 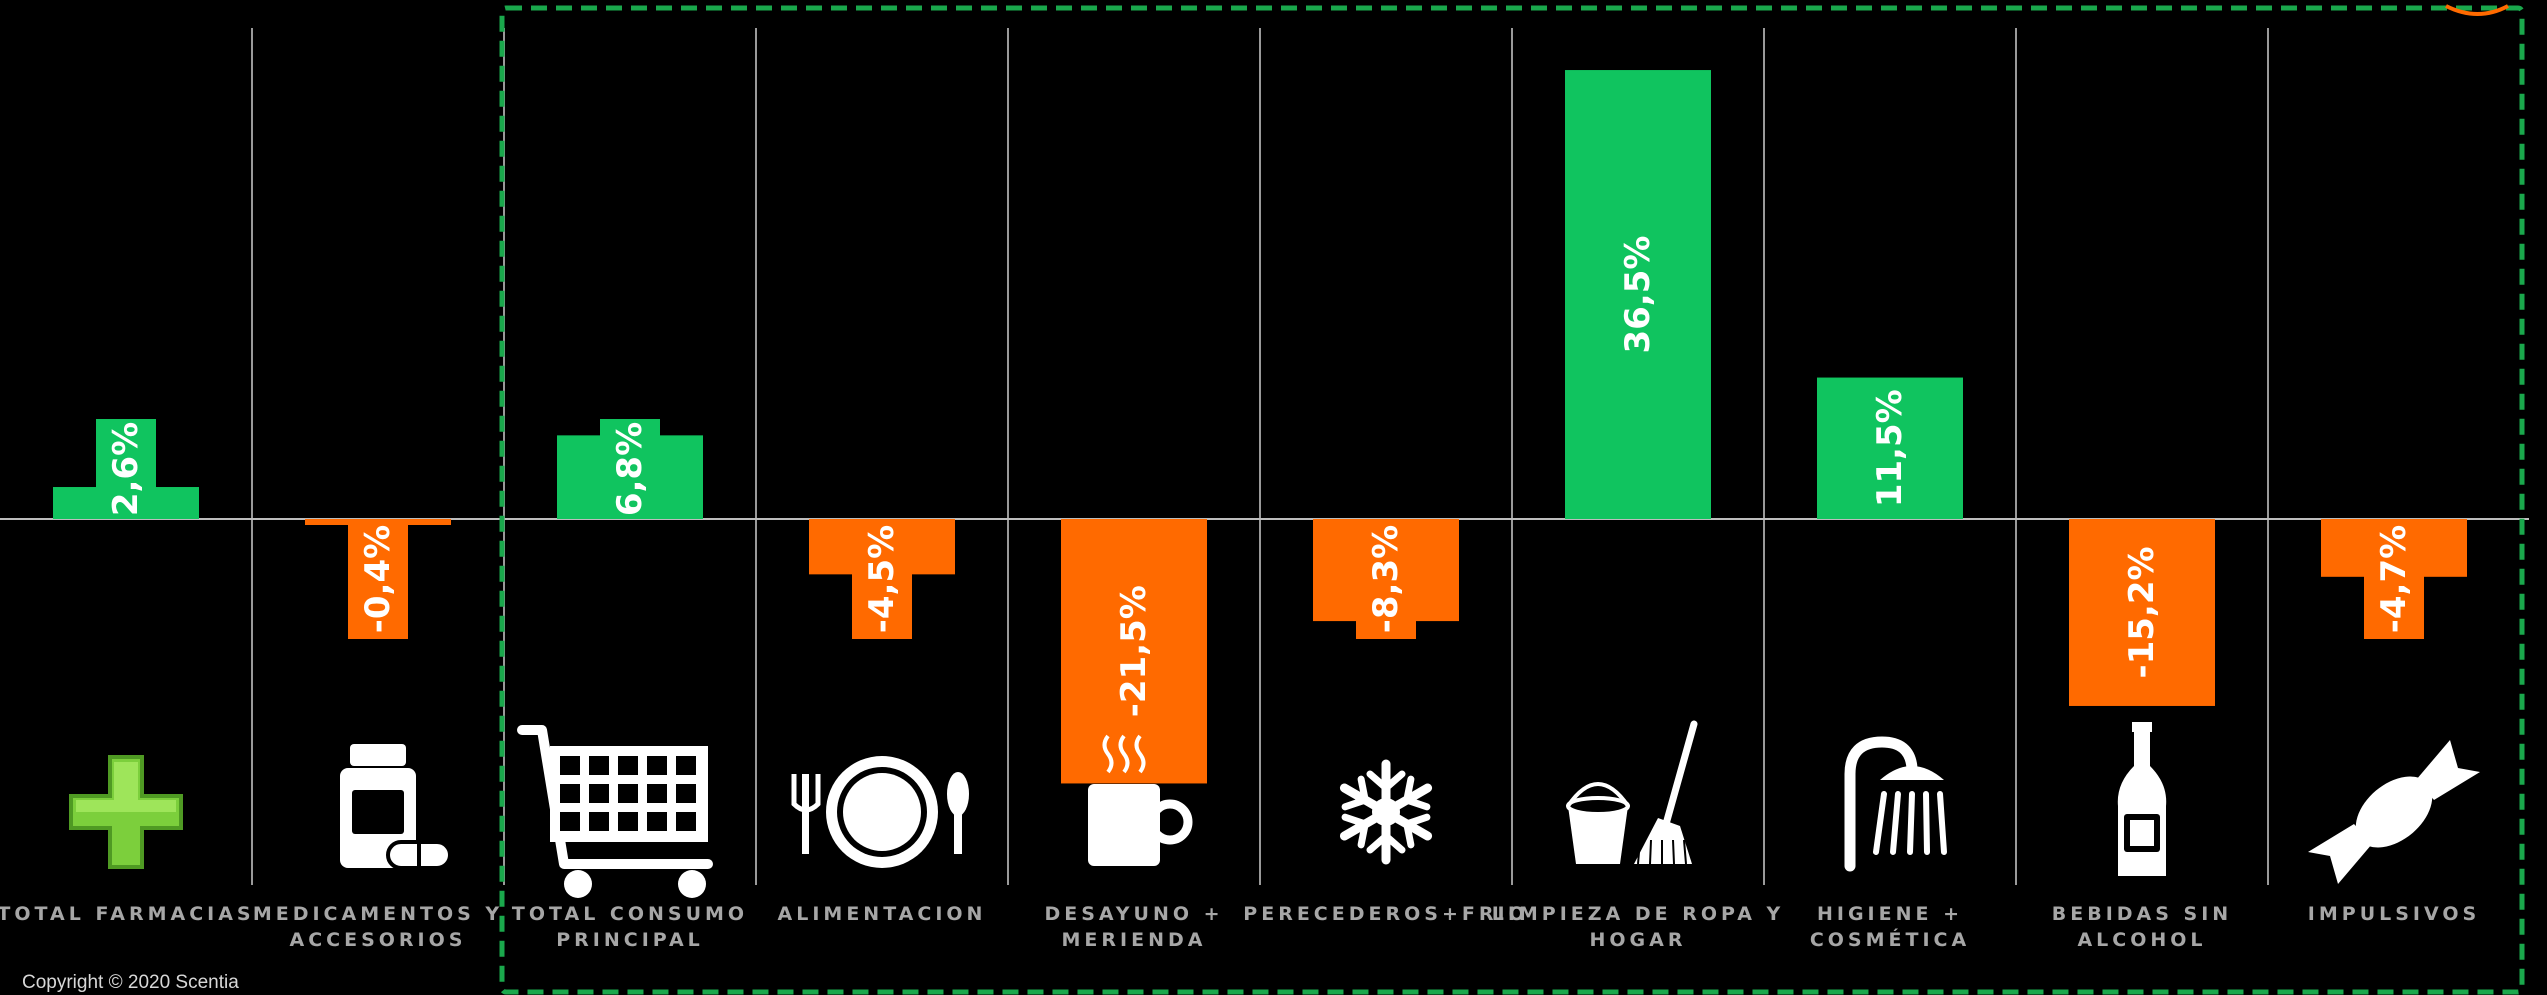 What do you see at coordinates (630, 914) in the screenshot?
I see `category-label: TOTAL CONSUMO` at bounding box center [630, 914].